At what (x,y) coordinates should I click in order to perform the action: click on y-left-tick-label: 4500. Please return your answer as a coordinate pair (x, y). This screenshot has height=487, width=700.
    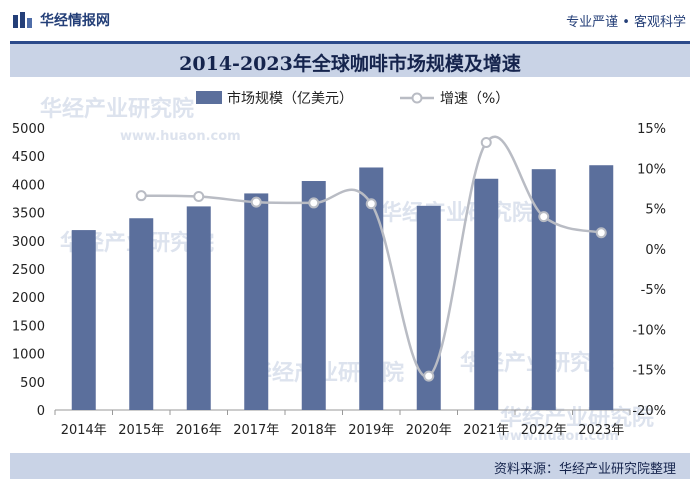
    Looking at the image, I should click on (28, 157).